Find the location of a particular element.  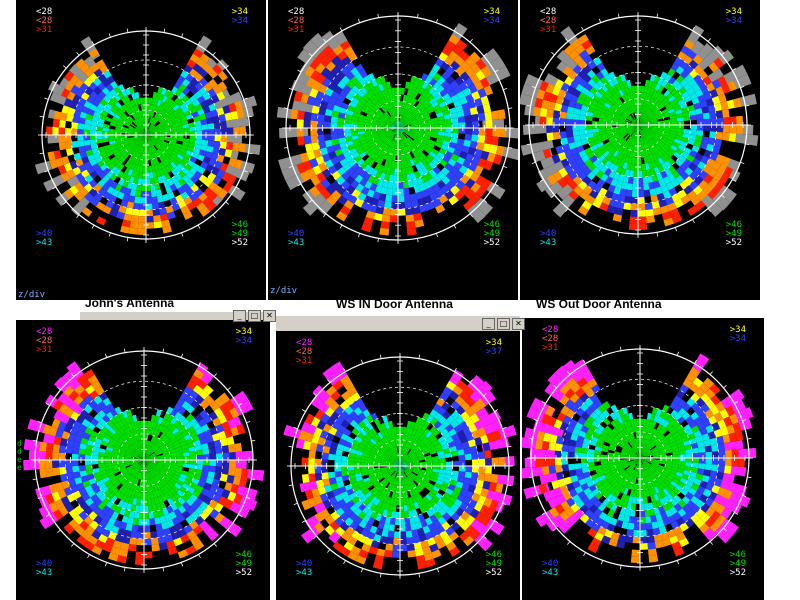

caption-johns-antenna: John's Antenna is located at coordinates (130, 303).